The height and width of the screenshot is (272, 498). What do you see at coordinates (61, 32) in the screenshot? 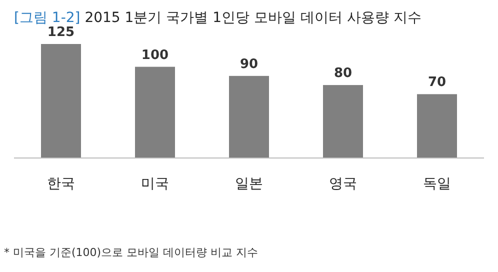
I see `data-label: 125` at bounding box center [61, 32].